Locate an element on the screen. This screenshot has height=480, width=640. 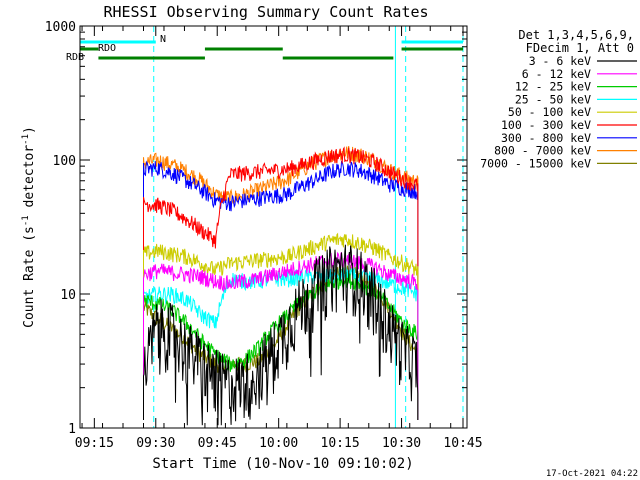
legend-label: 300 - 800 keV is located at coordinates (546, 138).